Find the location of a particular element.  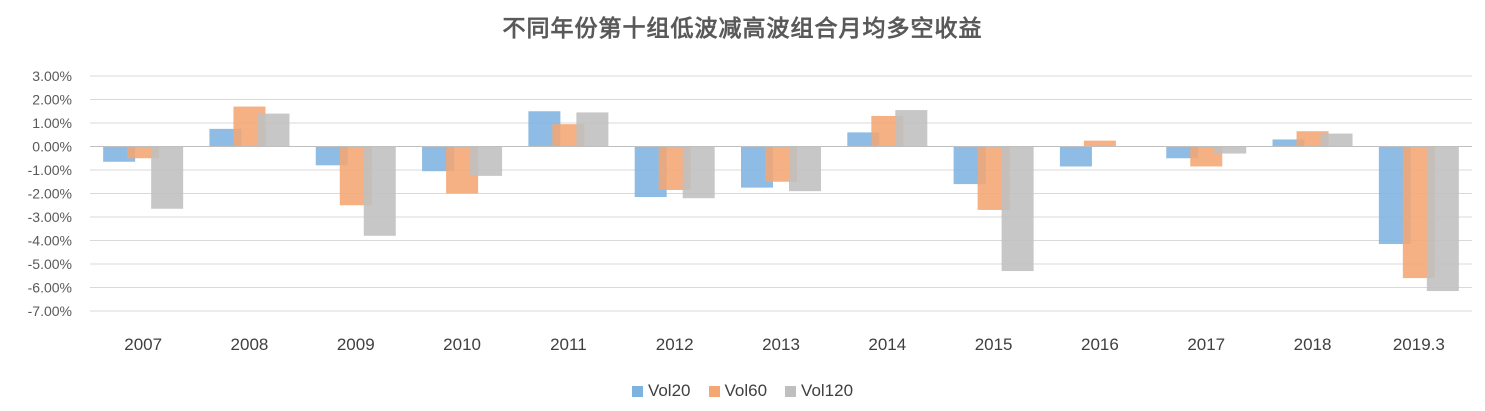

y-tick-label: -1.00% is located at coordinates (50, 170).